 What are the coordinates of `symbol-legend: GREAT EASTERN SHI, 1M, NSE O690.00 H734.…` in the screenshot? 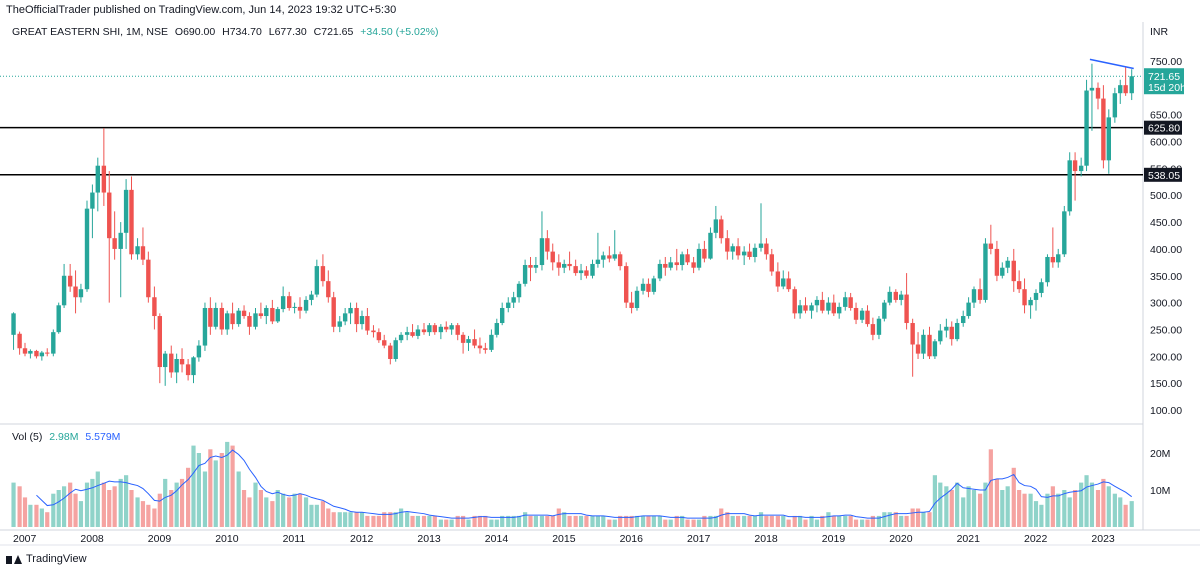 It's located at (227, 32).